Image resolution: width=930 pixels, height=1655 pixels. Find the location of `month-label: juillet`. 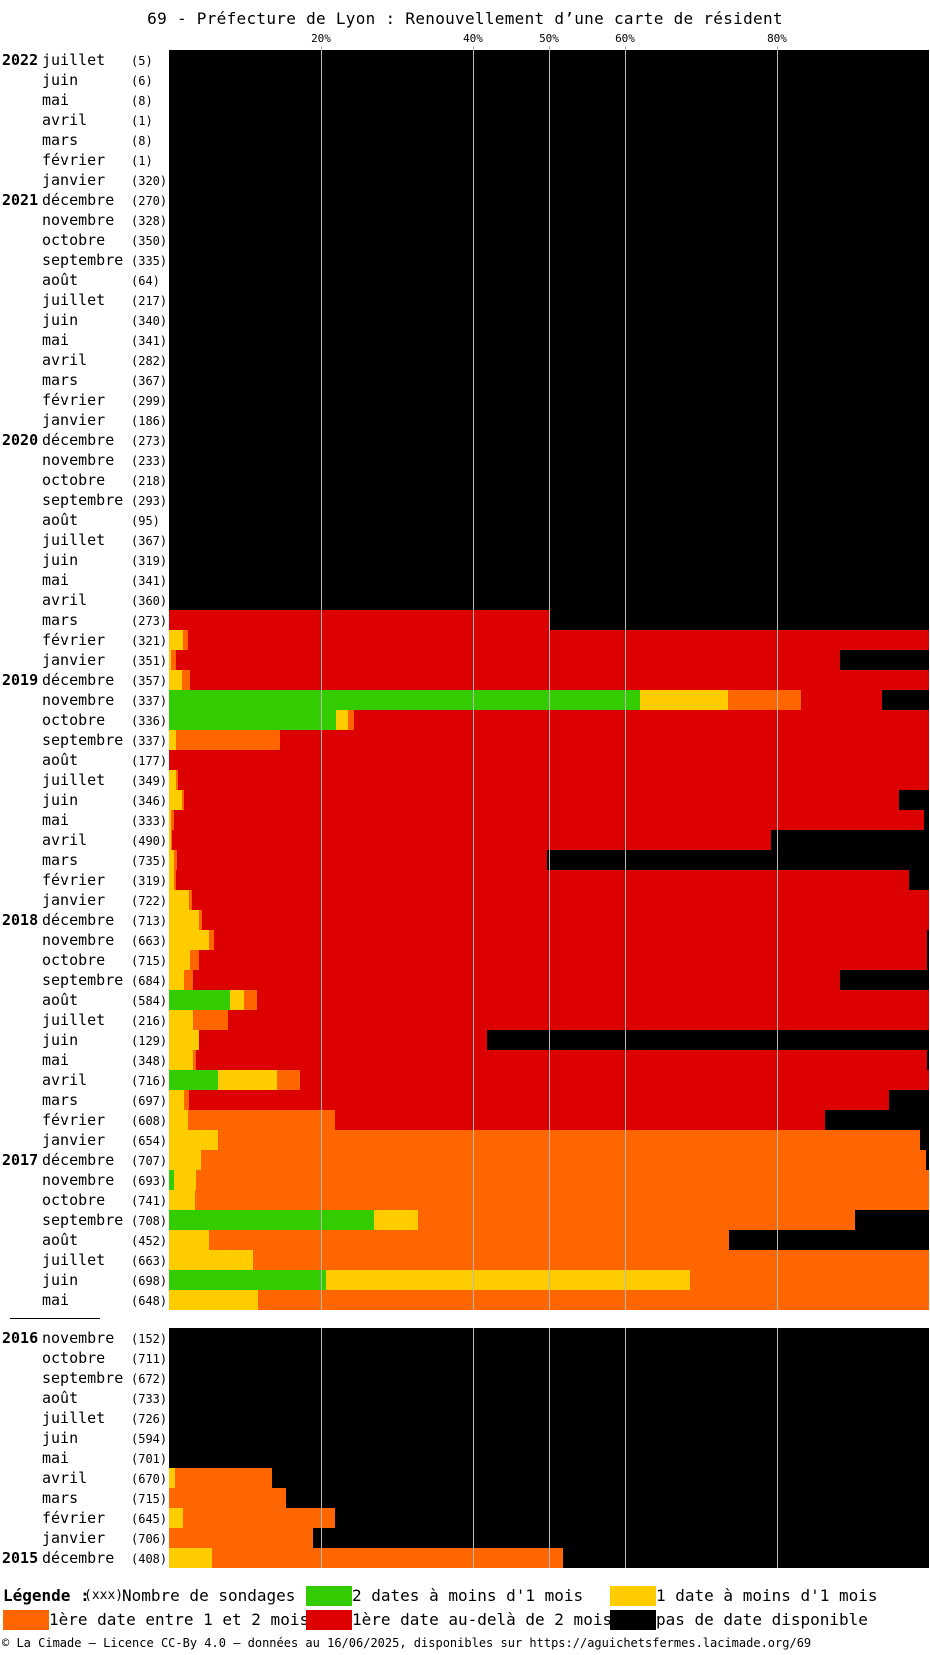

month-label: juillet is located at coordinates (74, 60).